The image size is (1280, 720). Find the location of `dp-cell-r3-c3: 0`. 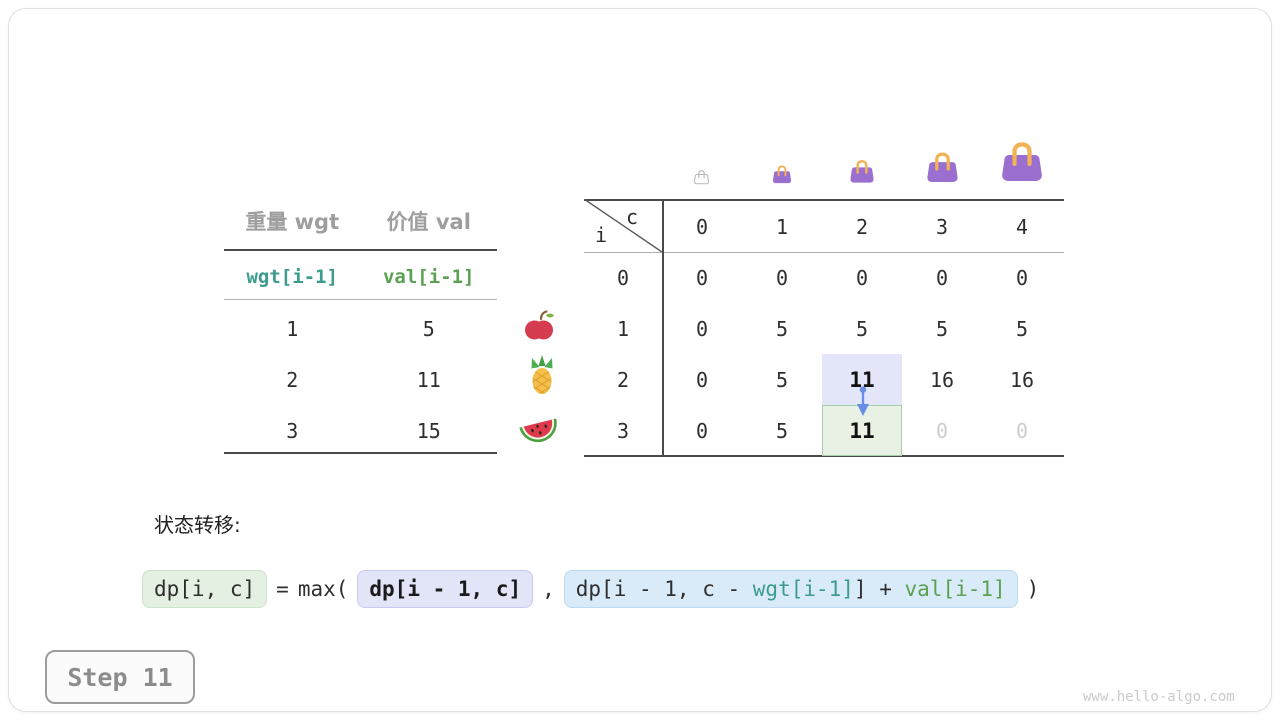

dp-cell-r3-c3: 0 is located at coordinates (942, 430).